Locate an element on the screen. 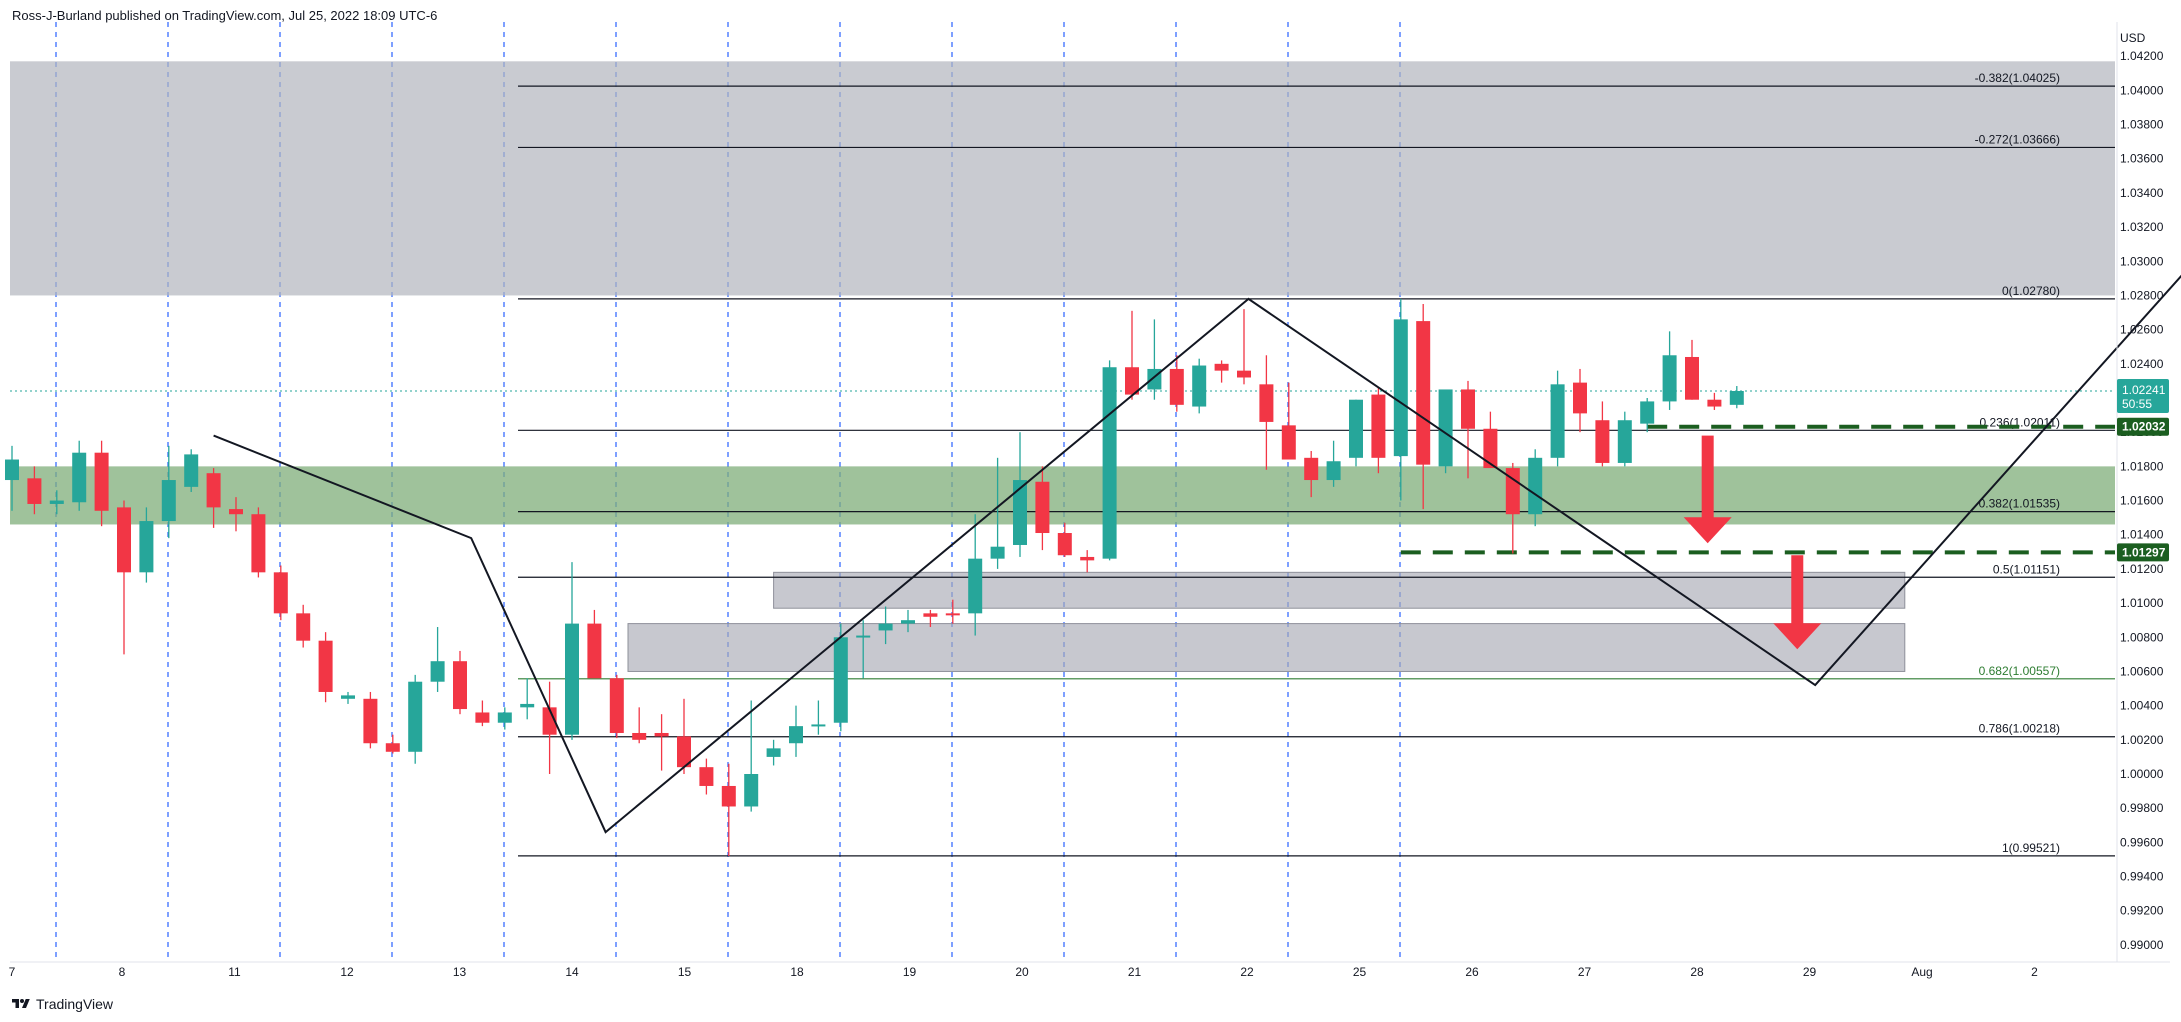 Image resolution: width=2181 pixels, height=1022 pixels. price-tick-label: 1.03200 is located at coordinates (2142, 227).